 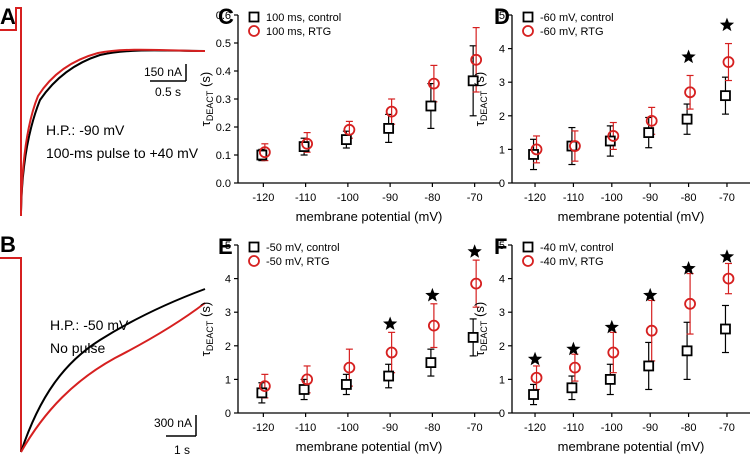 I want to click on legend-label-e: -50 mV, control, so click(x=303, y=248).